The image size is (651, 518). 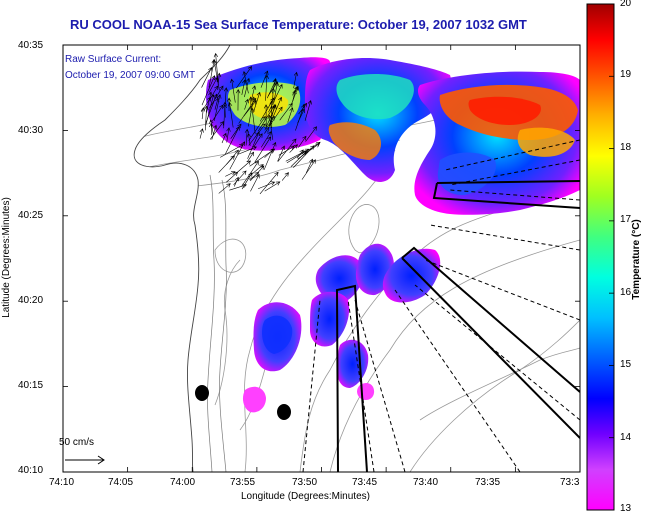 I want to click on current-label-line1: Raw Surface Current:, so click(x=113, y=59).